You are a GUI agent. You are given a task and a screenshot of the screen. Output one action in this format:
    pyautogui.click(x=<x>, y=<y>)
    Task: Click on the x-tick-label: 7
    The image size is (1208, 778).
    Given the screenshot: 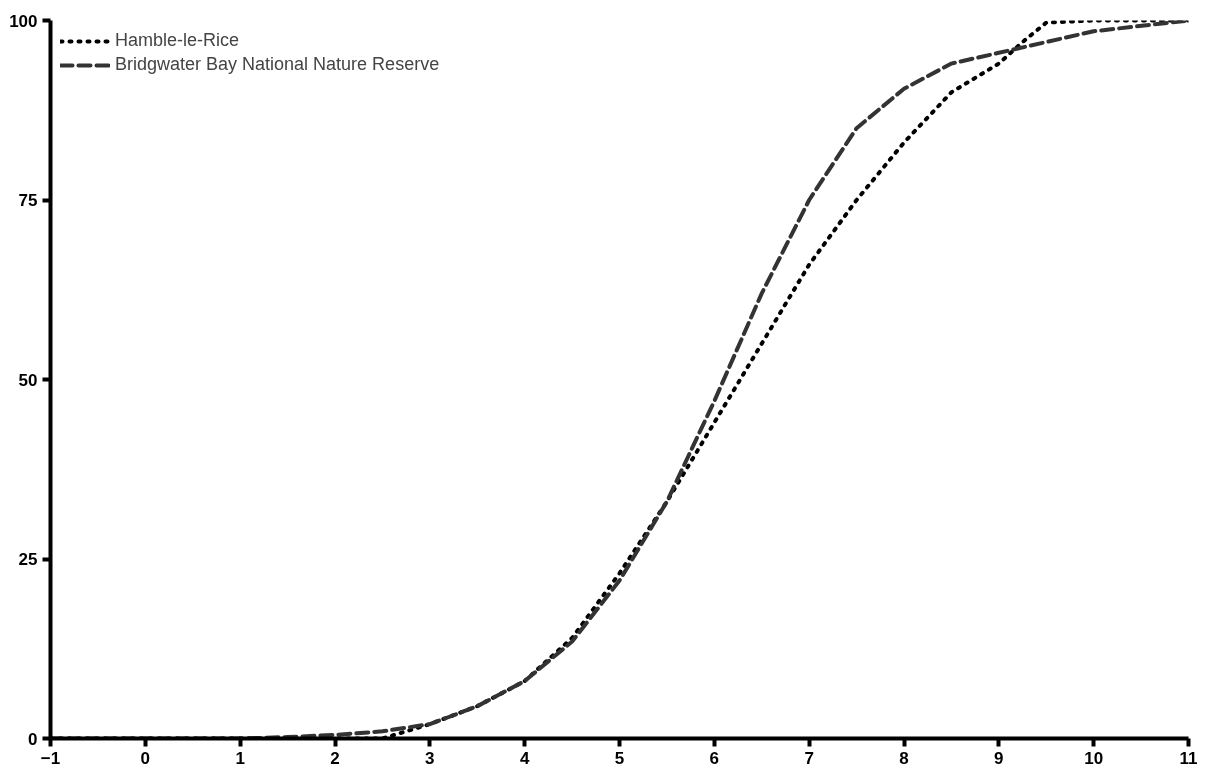 What is the action you would take?
    pyautogui.click(x=809, y=758)
    